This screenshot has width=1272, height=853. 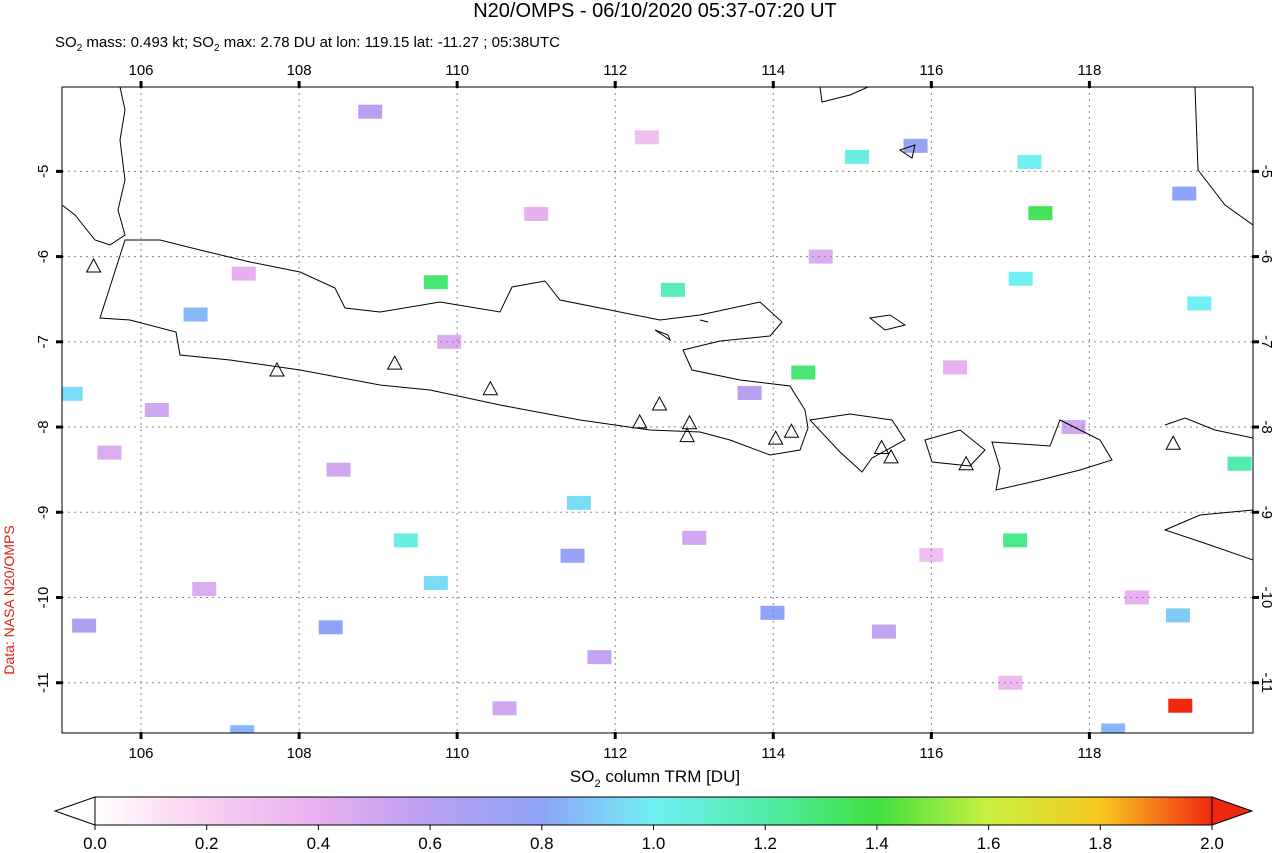 I want to click on title: N20/OMPS - 06/10/2020 05:37-07:20 UT, so click(x=655, y=11).